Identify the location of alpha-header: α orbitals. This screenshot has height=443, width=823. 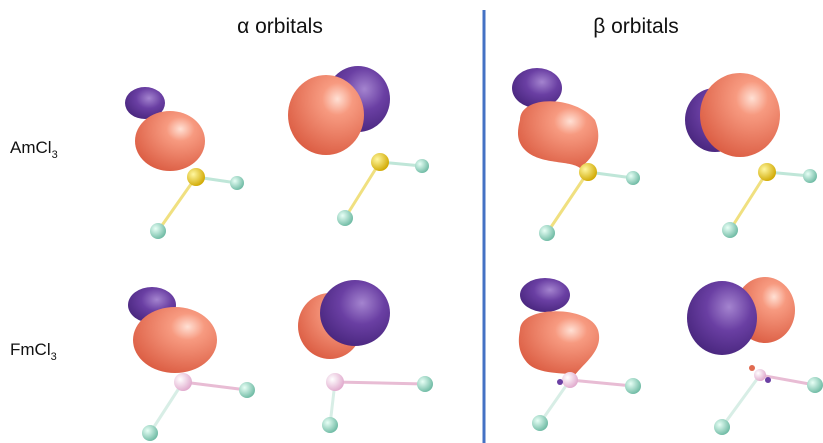
(280, 26).